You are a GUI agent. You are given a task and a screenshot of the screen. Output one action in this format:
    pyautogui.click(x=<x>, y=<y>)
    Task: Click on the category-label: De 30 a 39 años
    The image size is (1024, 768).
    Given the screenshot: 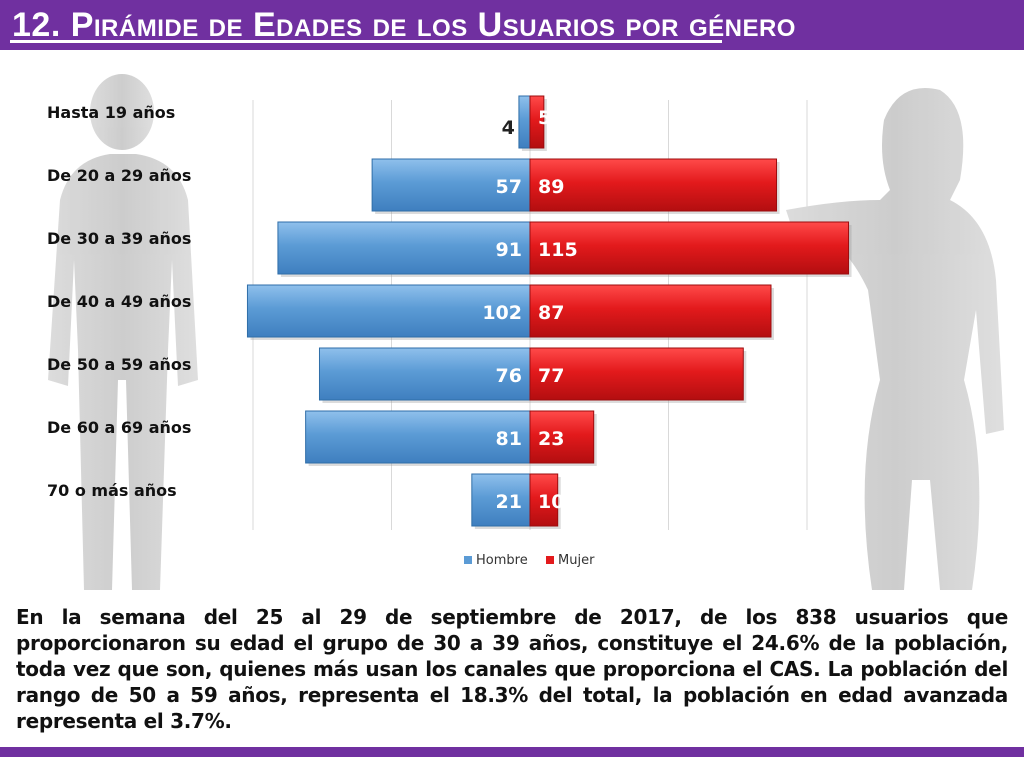 What is the action you would take?
    pyautogui.click(x=119, y=238)
    